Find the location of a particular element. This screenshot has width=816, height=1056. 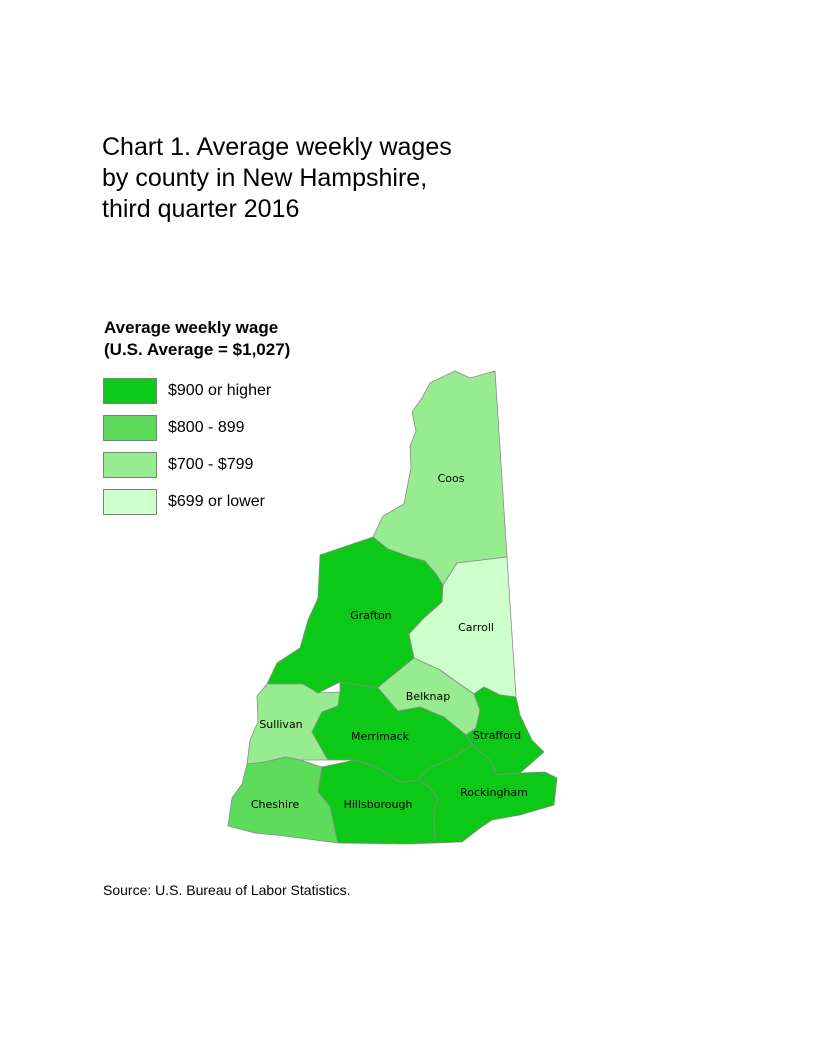

county-label-rockingham: Rockingham is located at coordinates (494, 792).